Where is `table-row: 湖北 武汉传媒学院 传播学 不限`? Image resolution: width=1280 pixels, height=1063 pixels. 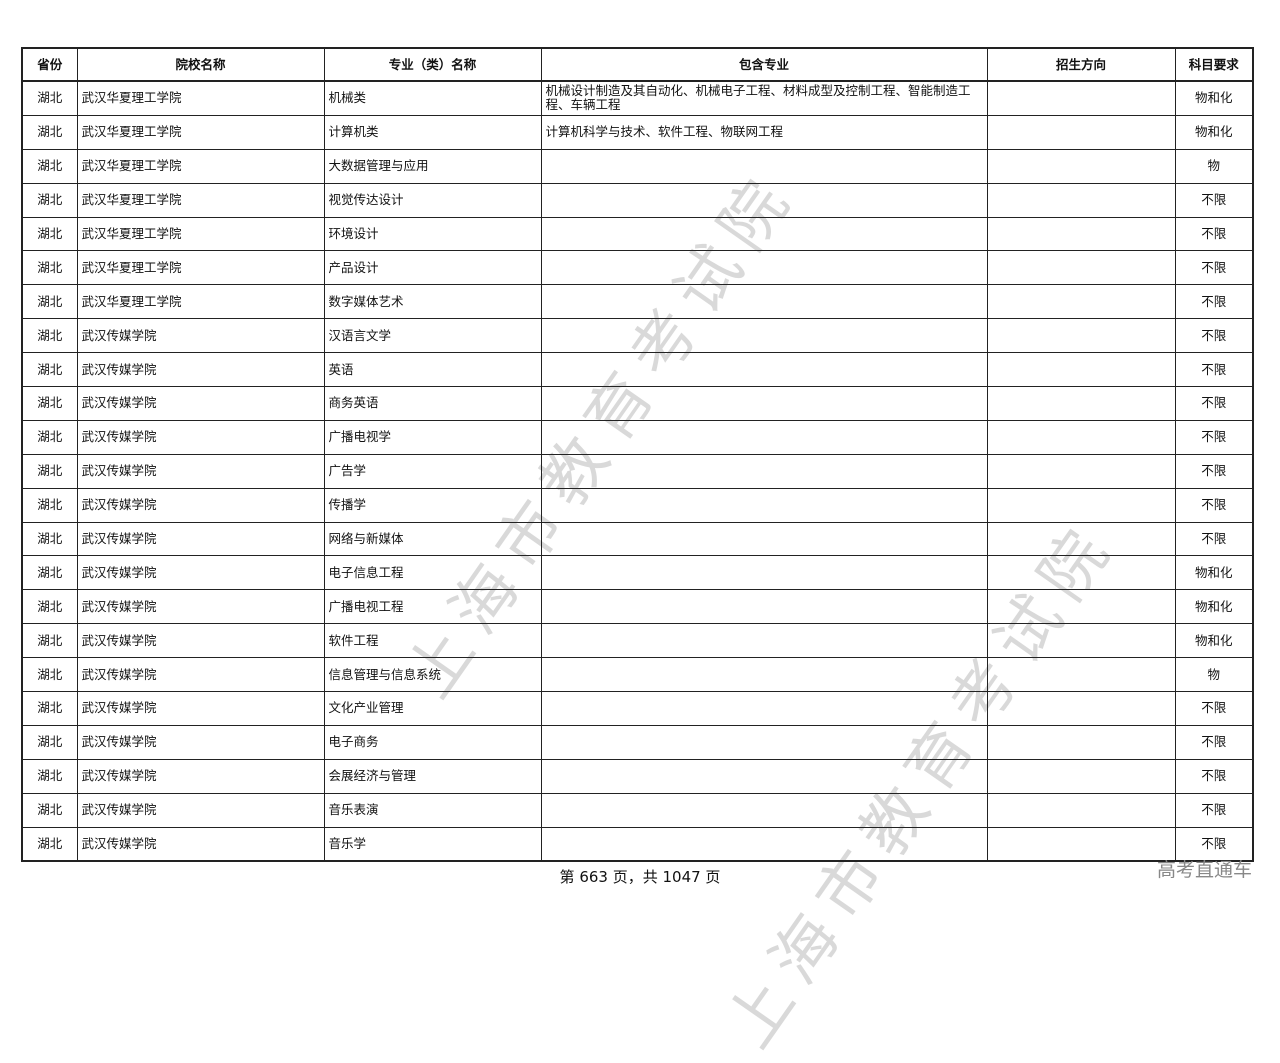 table-row: 湖北 武汉传媒学院 传播学 不限 is located at coordinates (637, 505).